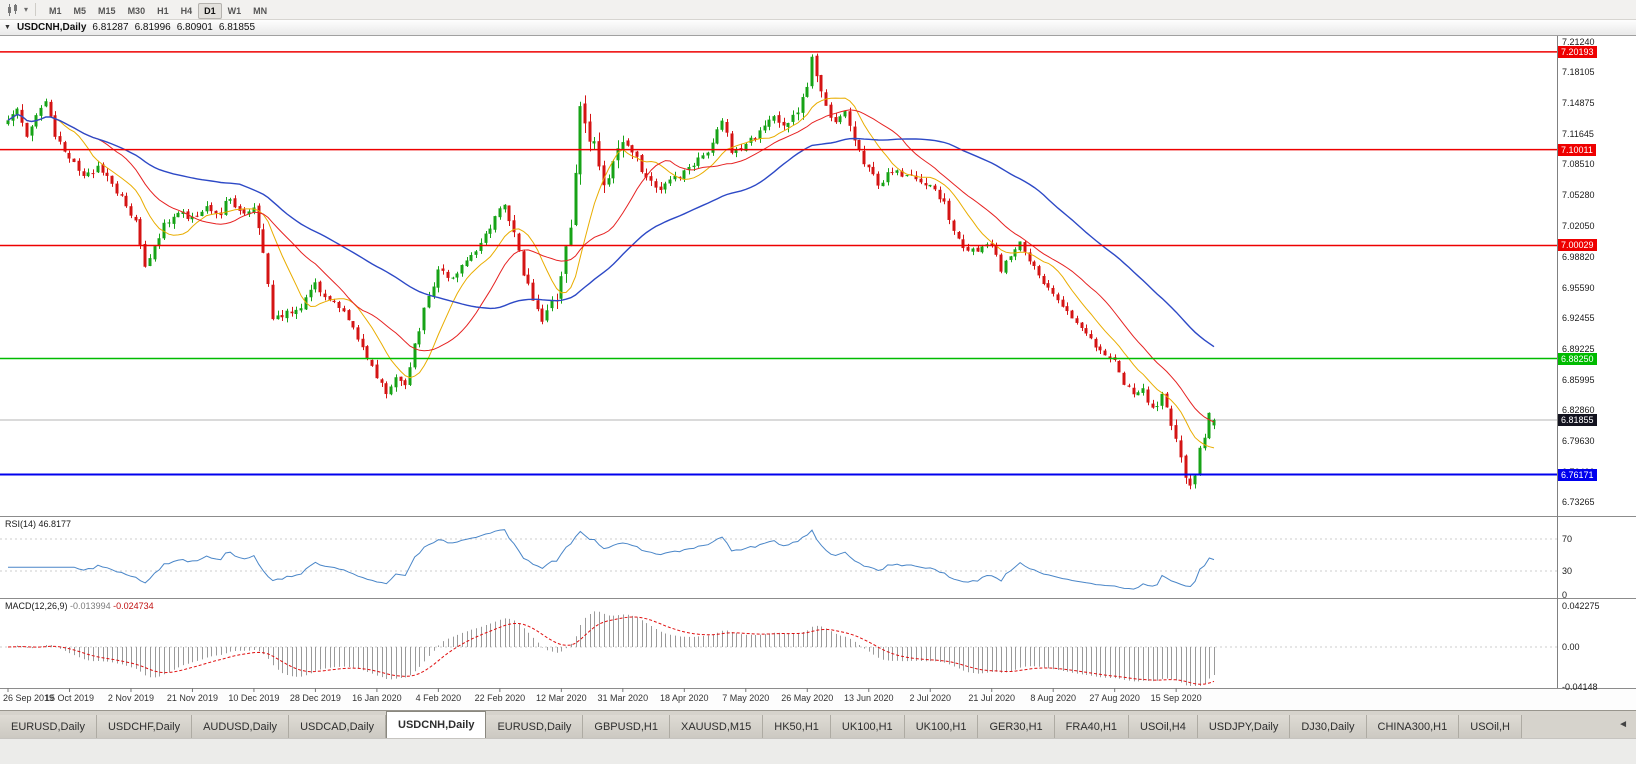  Describe the element at coordinates (144, 726) in the screenshot. I see `tab-usdchf-daily: USDCHF,Daily` at that location.